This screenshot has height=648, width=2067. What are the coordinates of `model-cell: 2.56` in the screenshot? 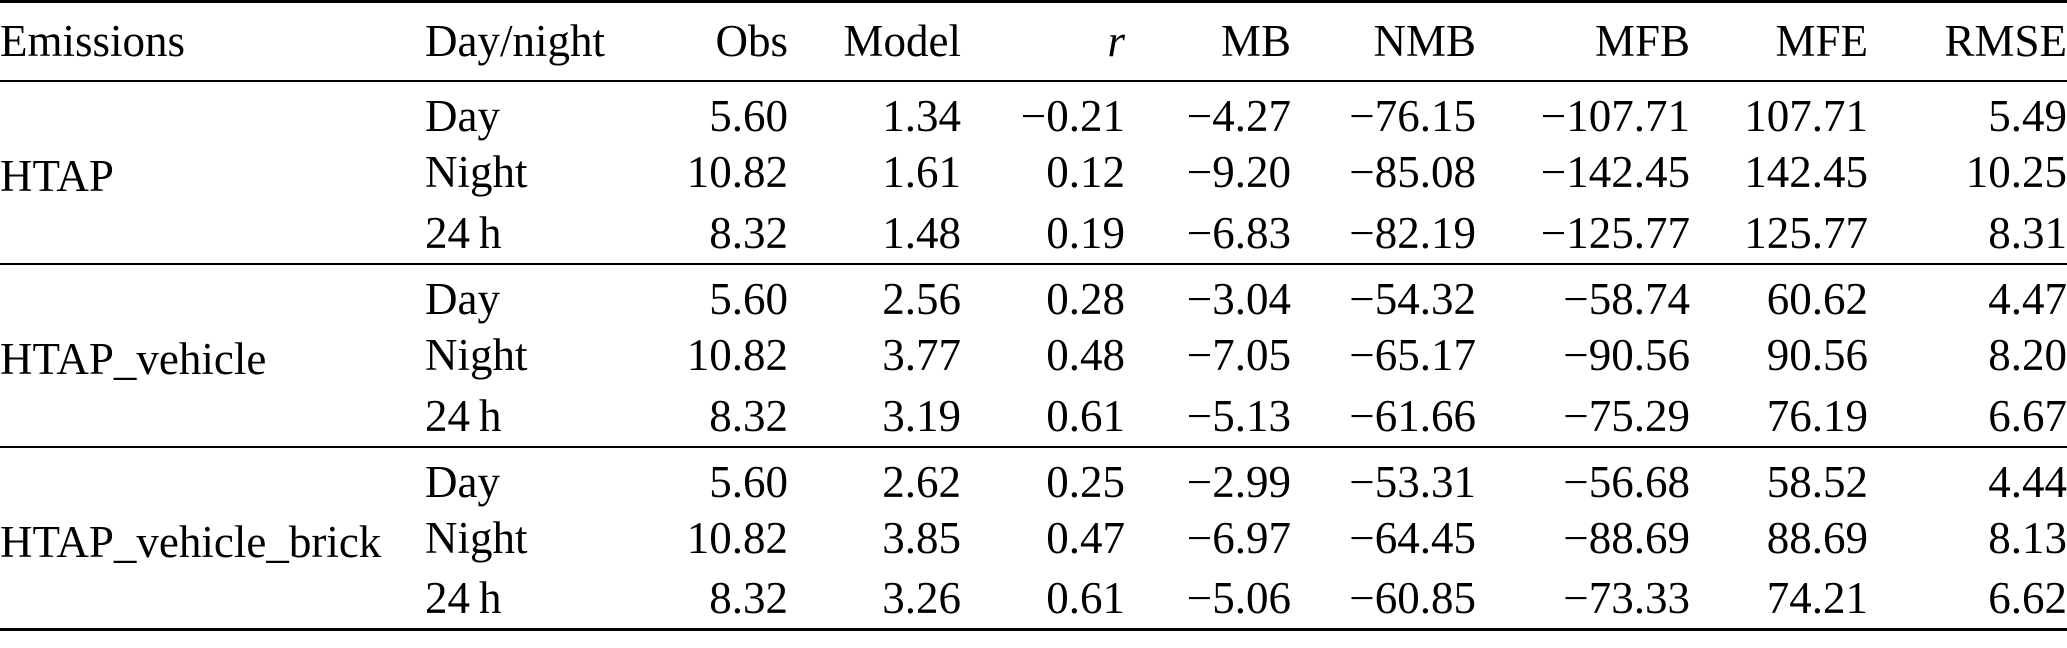 It's located at (921, 298).